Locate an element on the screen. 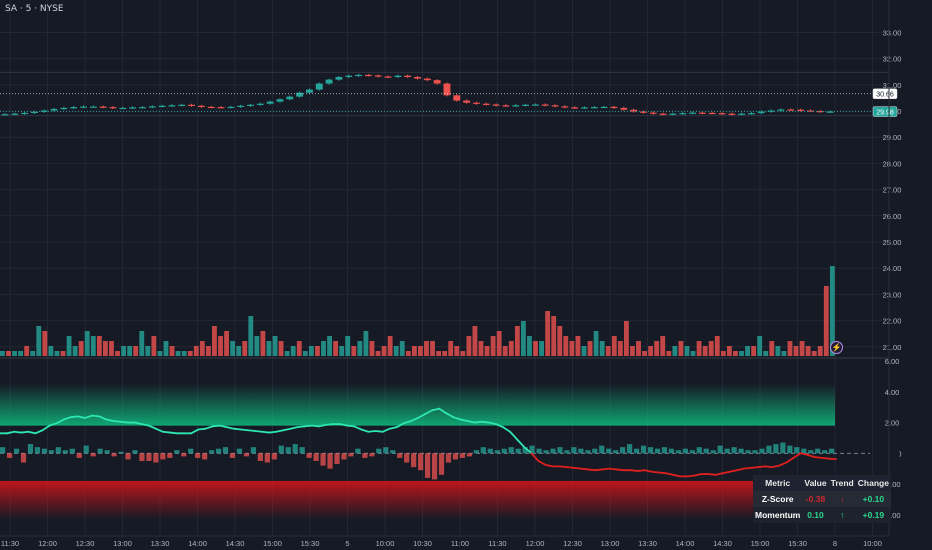 Image resolution: width=932 pixels, height=550 pixels. price-badge-label: 30.66 is located at coordinates (885, 95).